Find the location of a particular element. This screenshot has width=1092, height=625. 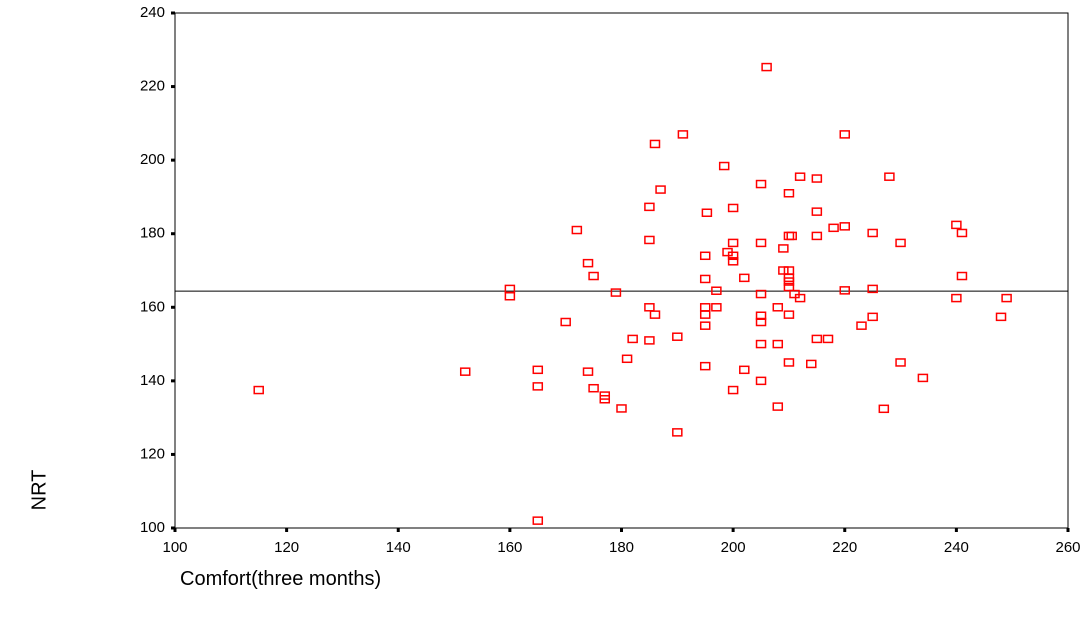

y-tick-label: 140 is located at coordinates (152, 380).